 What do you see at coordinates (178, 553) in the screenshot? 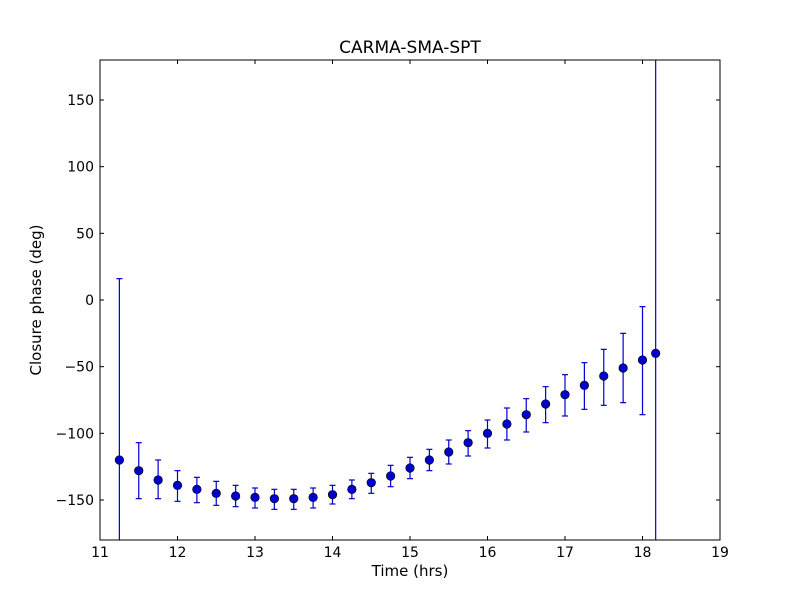
I see `x-tick-label: 12` at bounding box center [178, 553].